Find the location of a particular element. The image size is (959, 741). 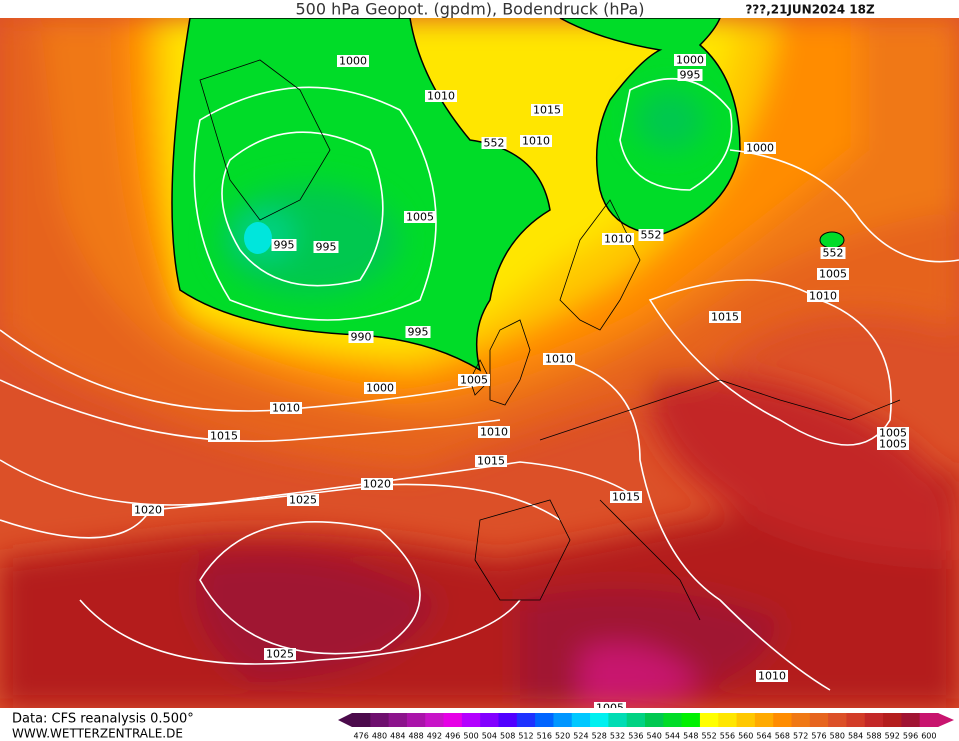

legend-level: 544 is located at coordinates (672, 736).